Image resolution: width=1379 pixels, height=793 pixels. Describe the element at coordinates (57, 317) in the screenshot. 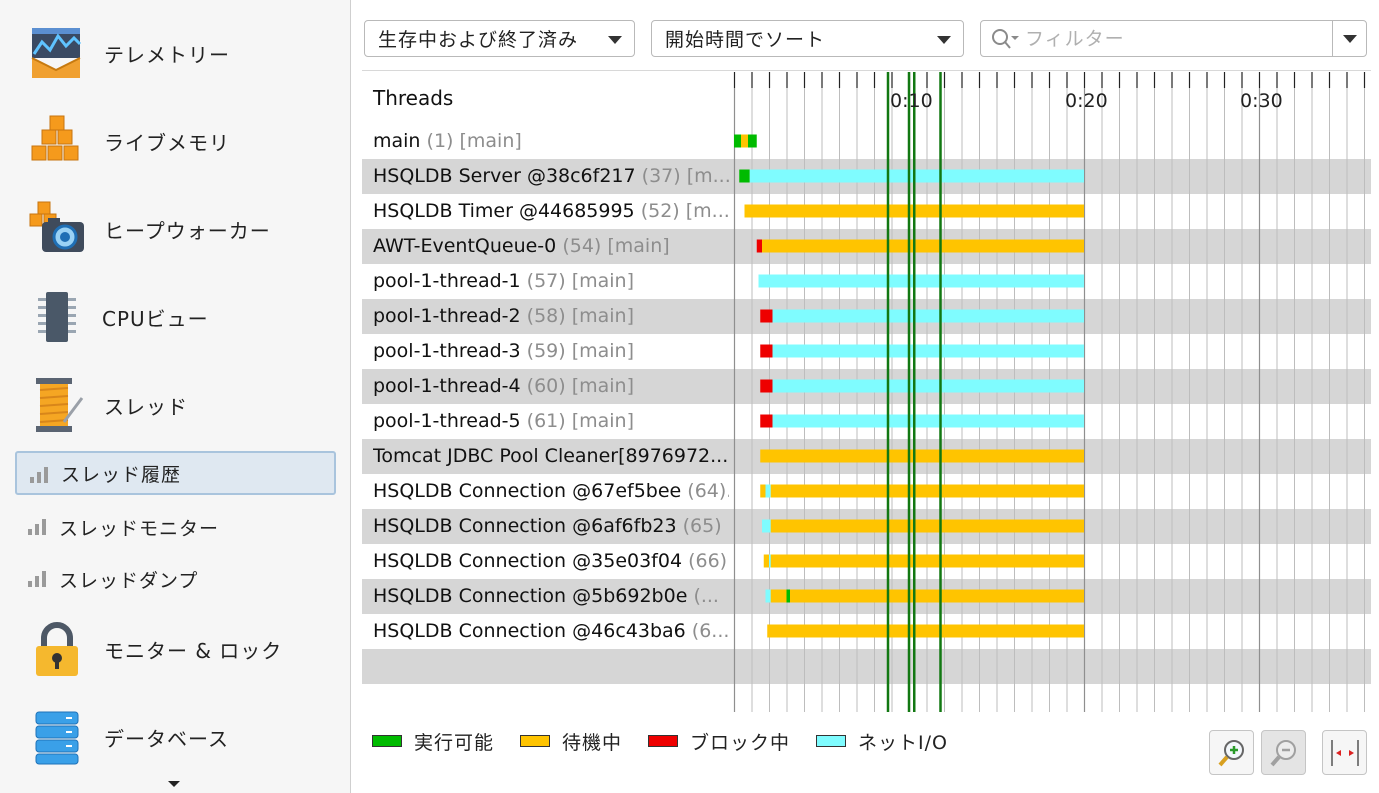

I see `cpu-view-icon` at that location.